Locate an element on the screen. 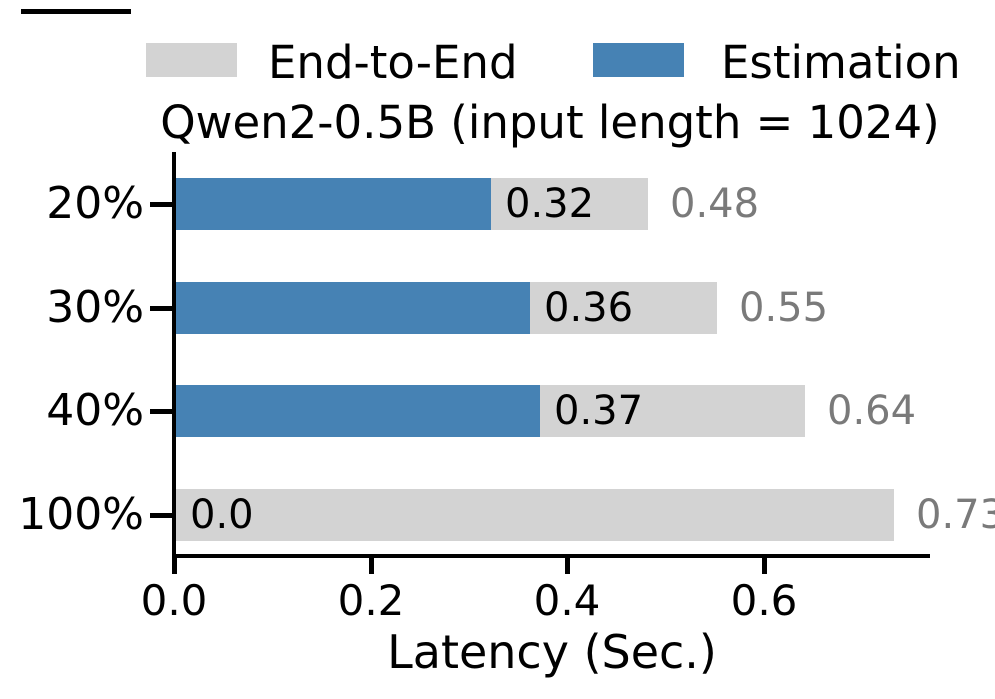  bar-label-end-to-end: 0.48 is located at coordinates (715, 204).